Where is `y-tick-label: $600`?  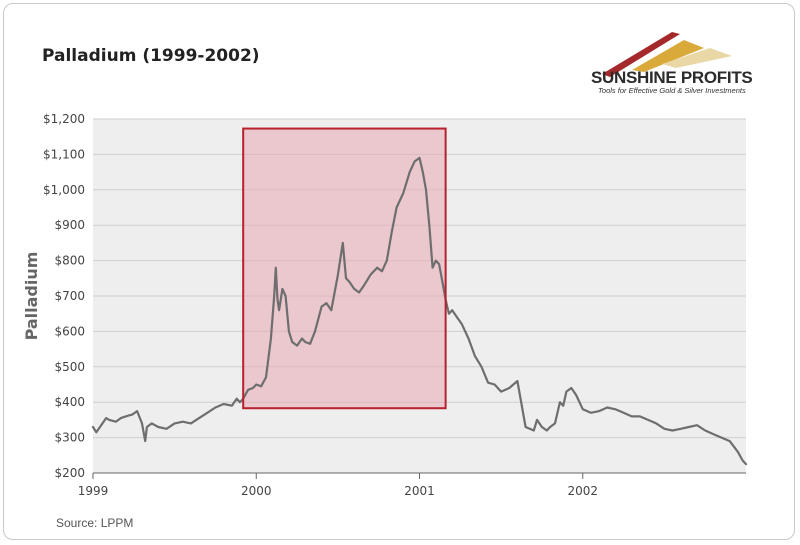 y-tick-label: $600 is located at coordinates (69, 331).